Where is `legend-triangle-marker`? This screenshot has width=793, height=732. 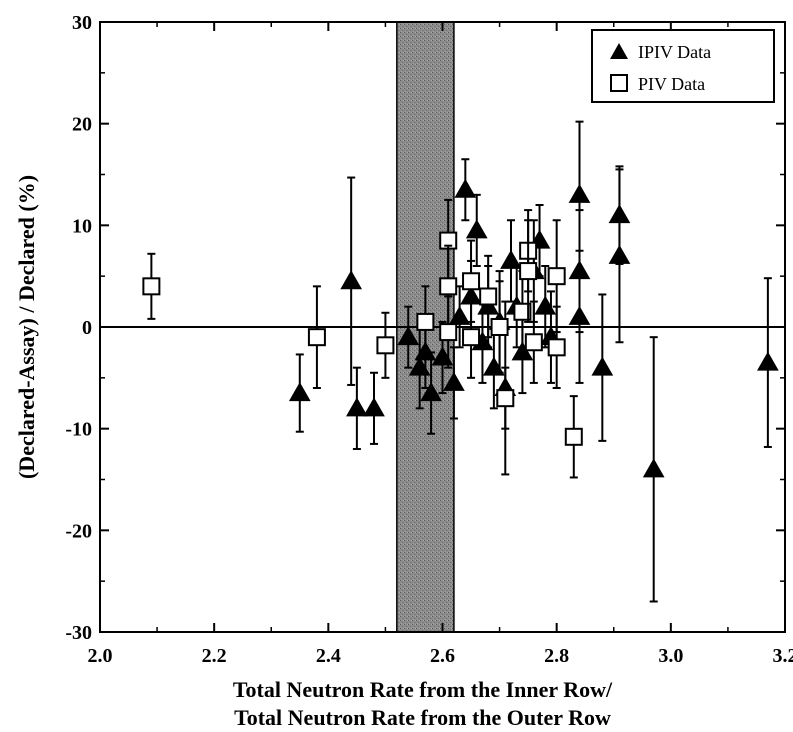 legend-triangle-marker is located at coordinates (619, 51).